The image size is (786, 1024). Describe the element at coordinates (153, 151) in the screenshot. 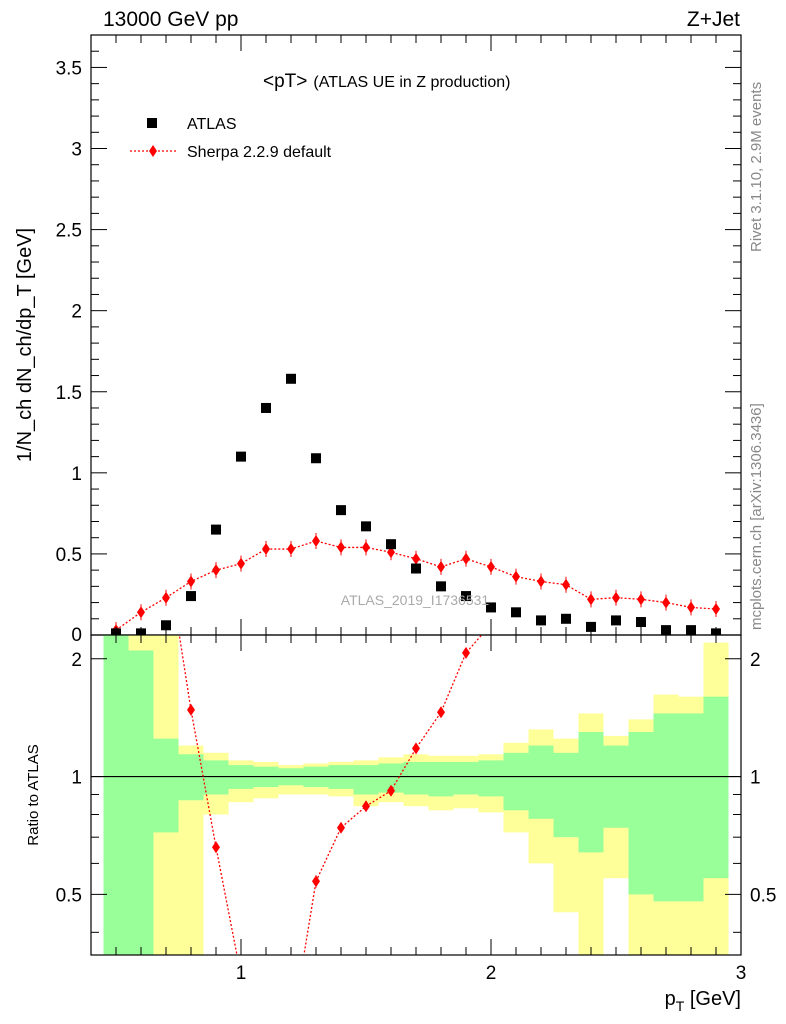

I see `legend-sherpa-marker` at that location.